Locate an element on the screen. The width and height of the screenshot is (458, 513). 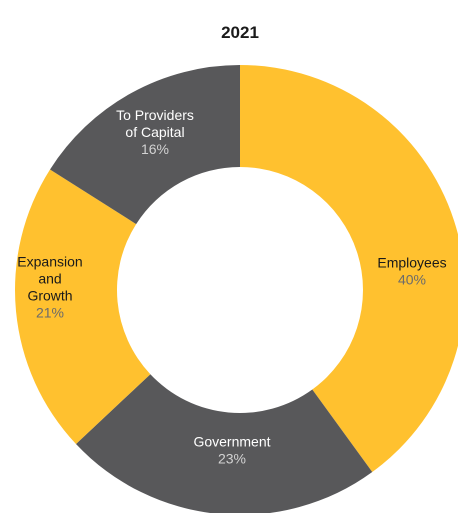
slice-value-label: 21% is located at coordinates (50, 313).